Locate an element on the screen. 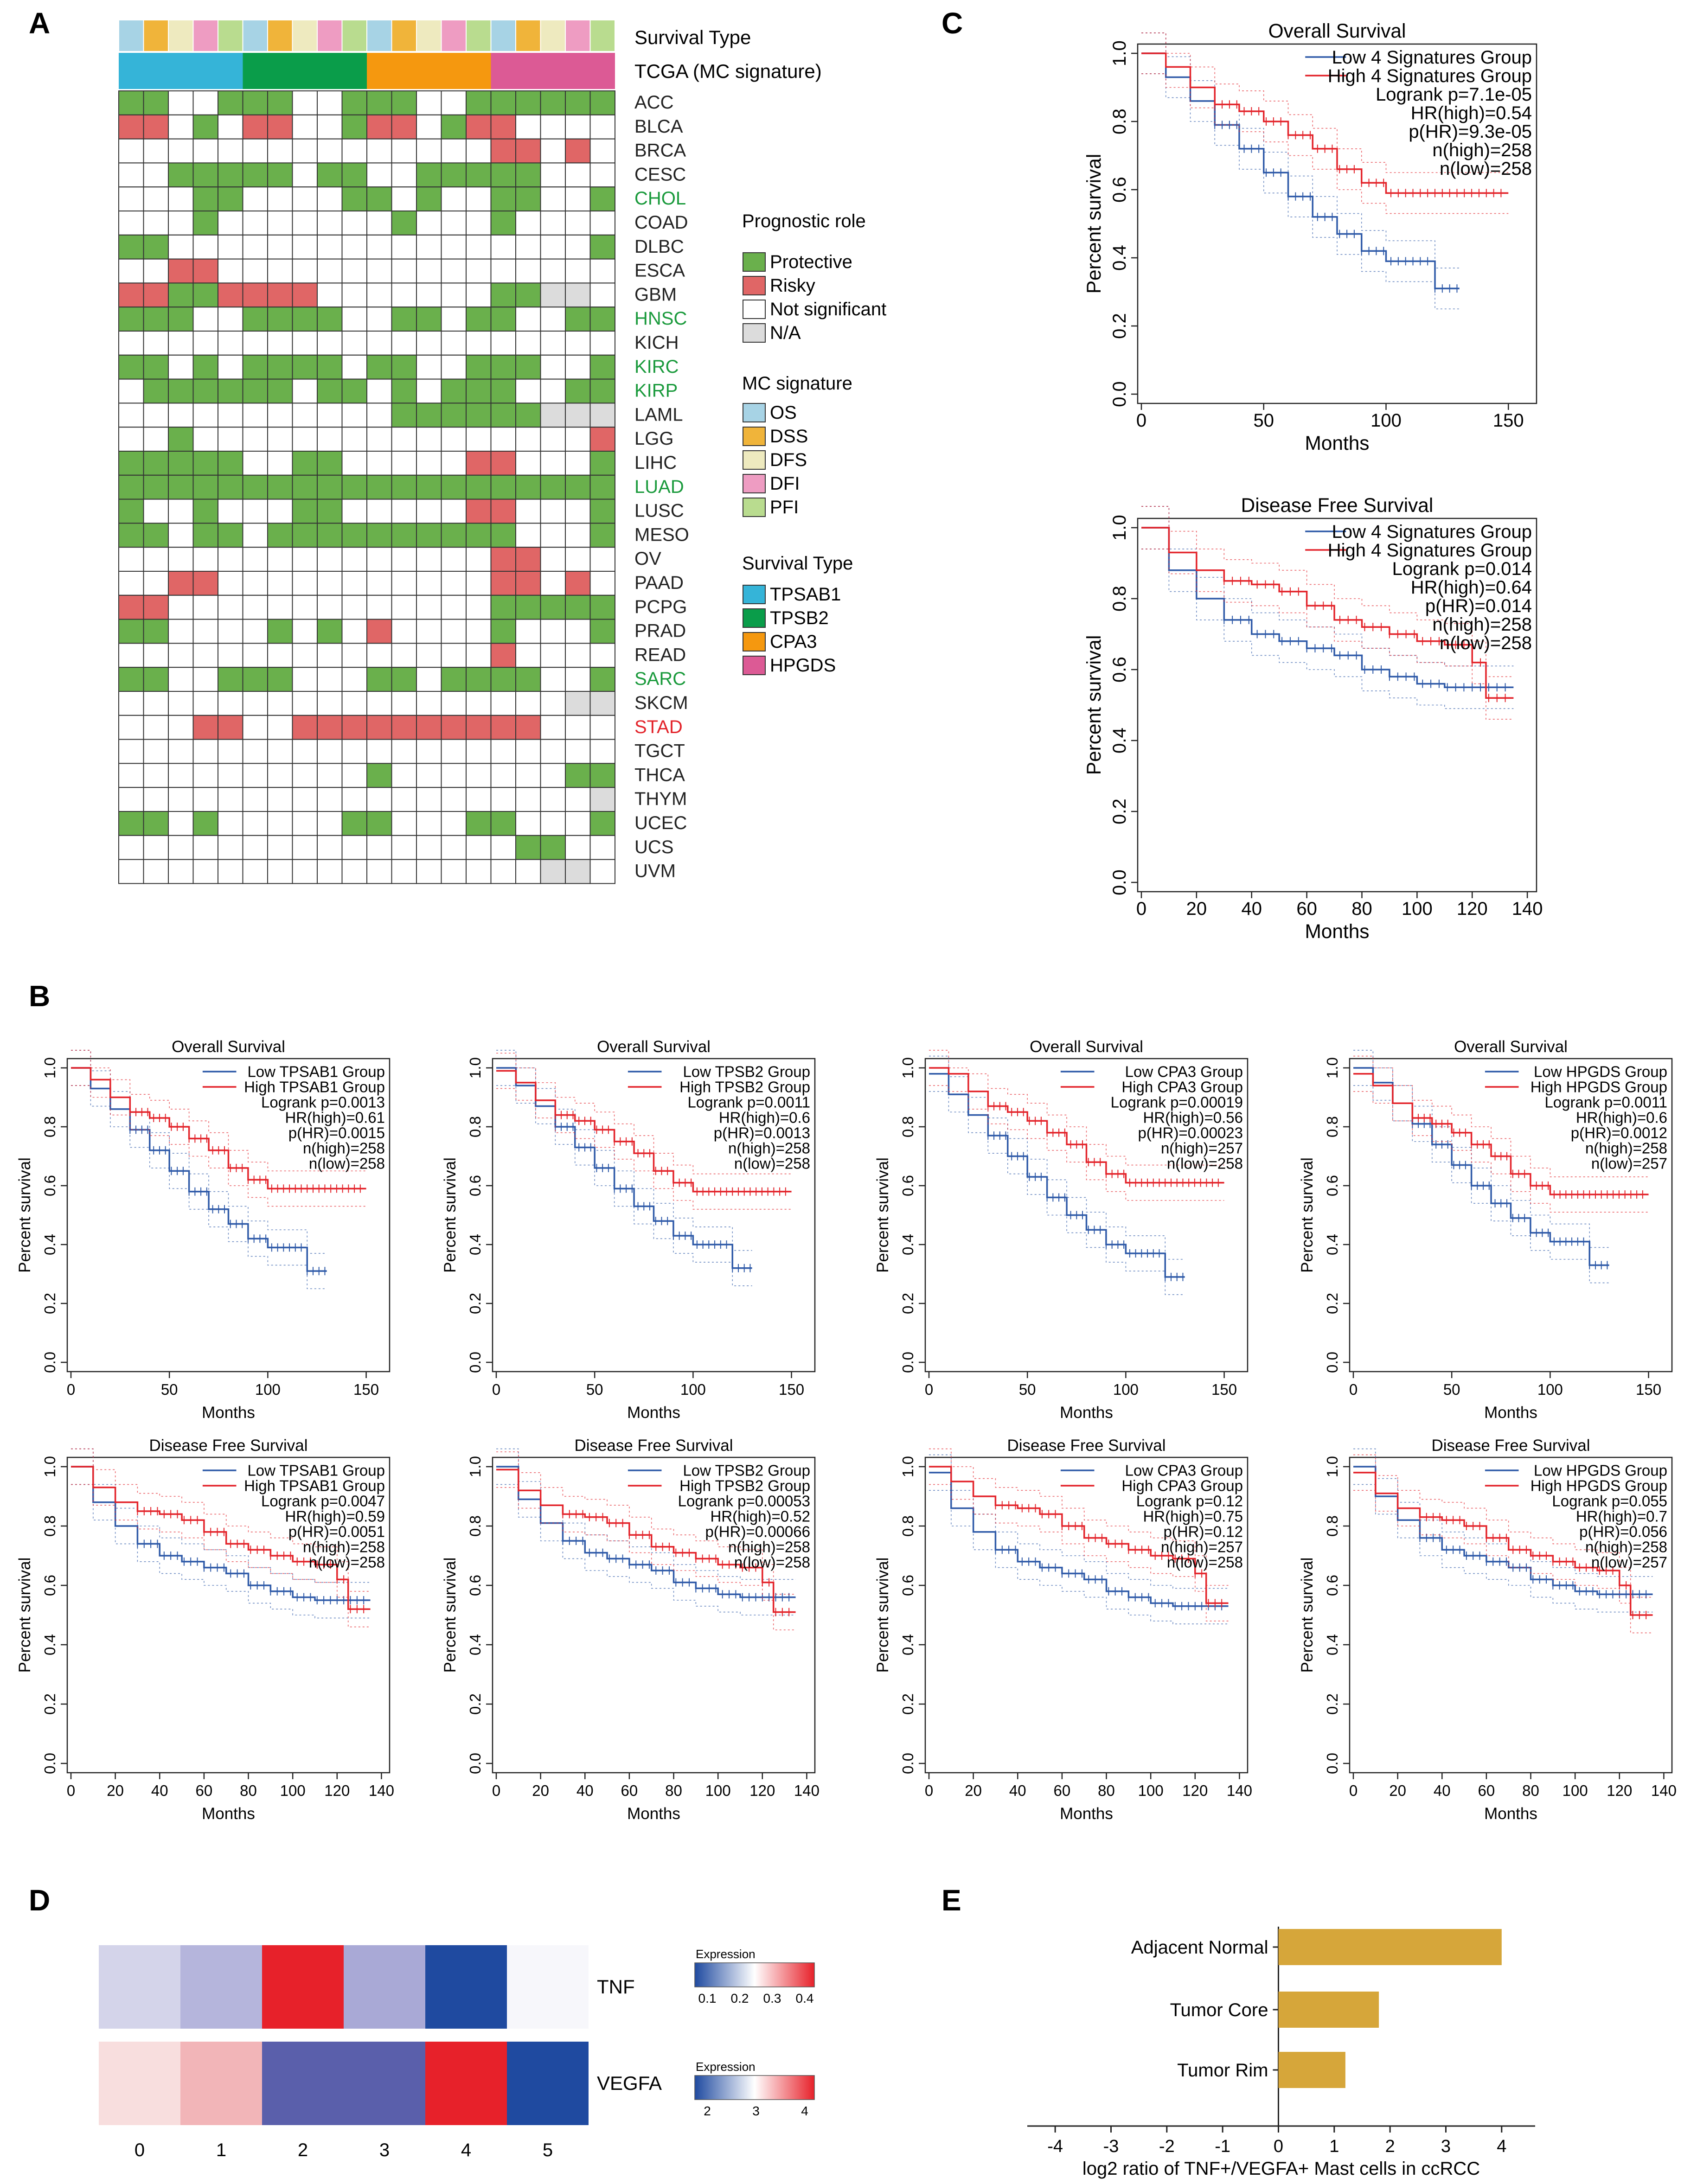 Image resolution: width=1697 pixels, height=2184 pixels. stat-line: n(high)=258 is located at coordinates (769, 1547).